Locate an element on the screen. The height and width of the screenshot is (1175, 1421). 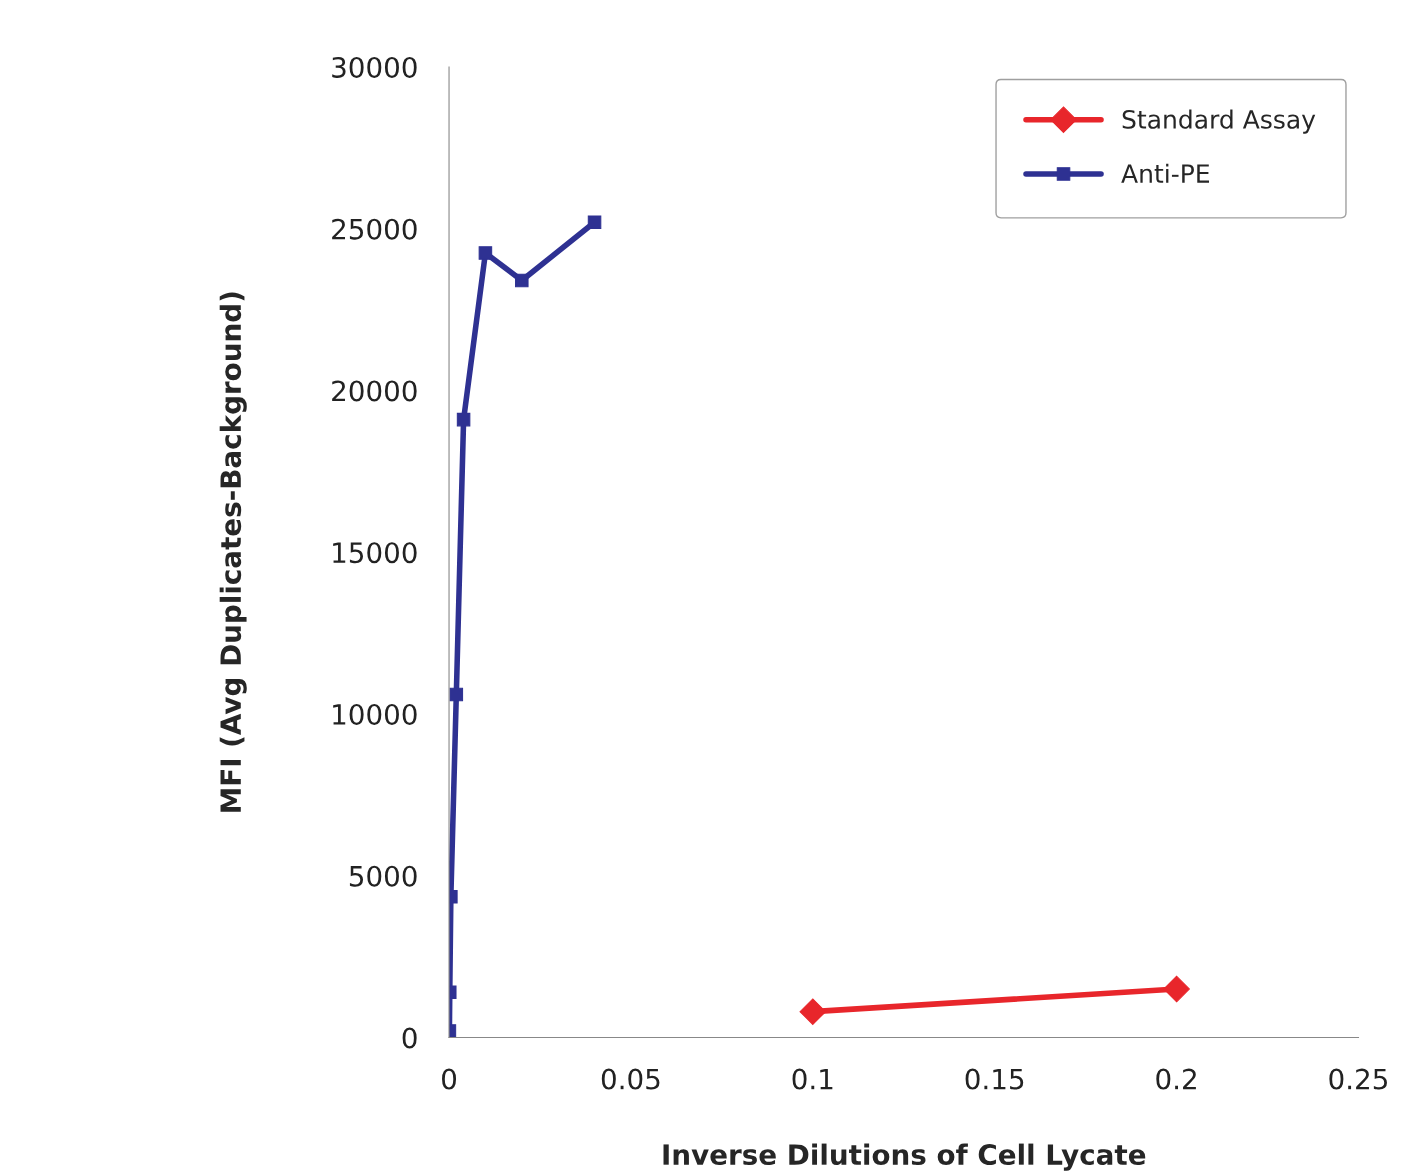
y-tick-label: 20000 is located at coordinates (374, 391).